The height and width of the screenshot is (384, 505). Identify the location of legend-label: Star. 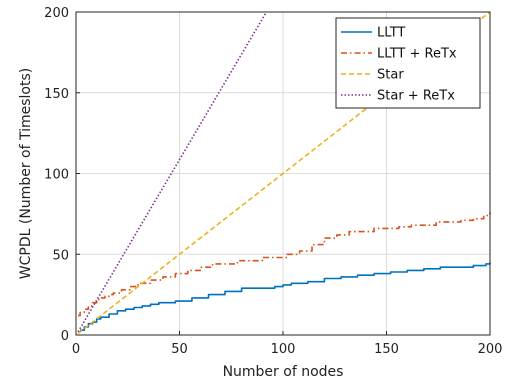
(390, 75).